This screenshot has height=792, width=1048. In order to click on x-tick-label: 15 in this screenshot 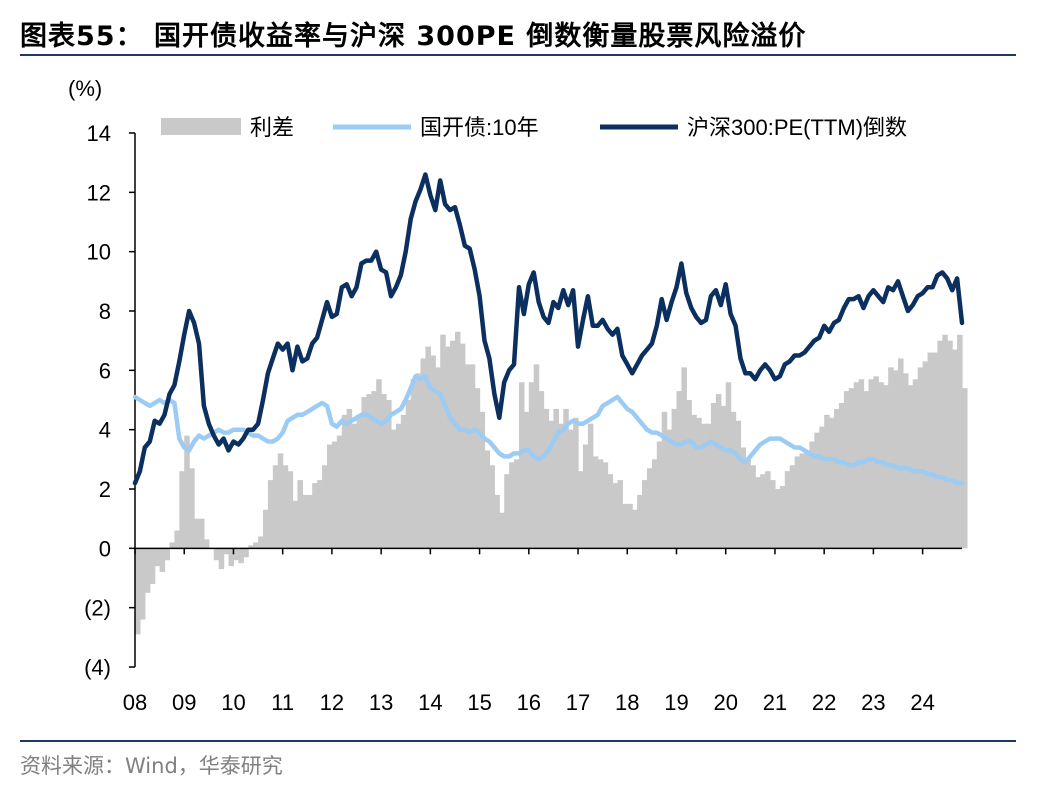, I will do `click(479, 702)`.